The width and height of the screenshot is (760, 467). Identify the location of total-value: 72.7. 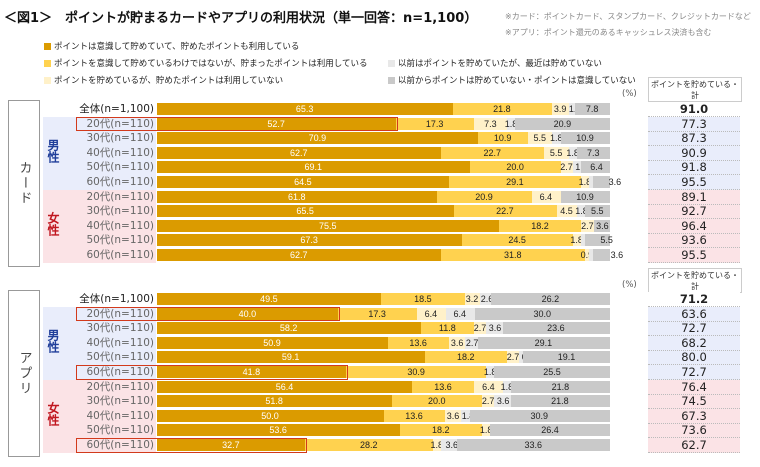
(694, 329).